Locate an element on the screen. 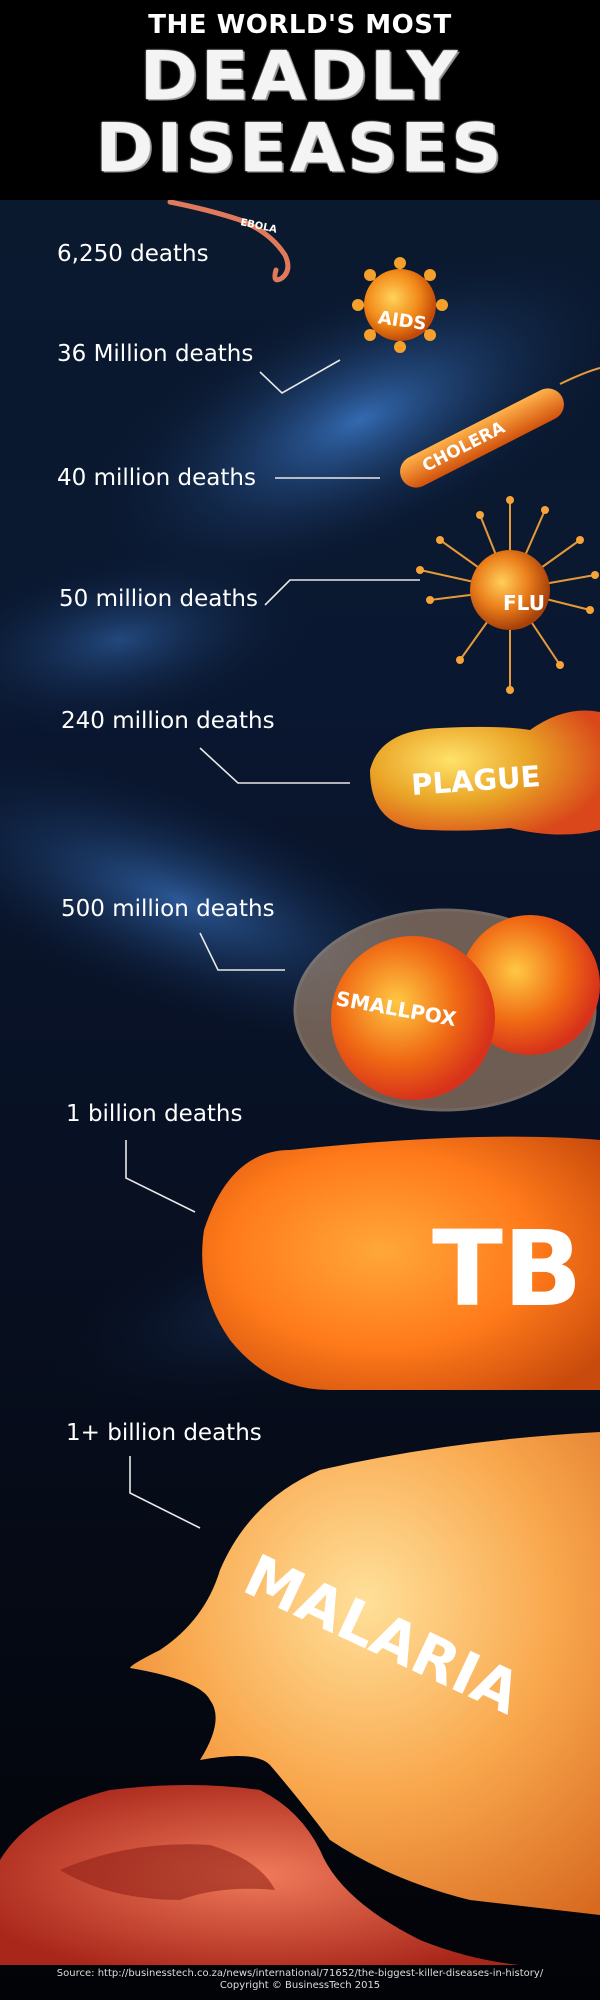 This screenshot has height=2000, width=600. plague-bacterium-icon is located at coordinates (485, 772).